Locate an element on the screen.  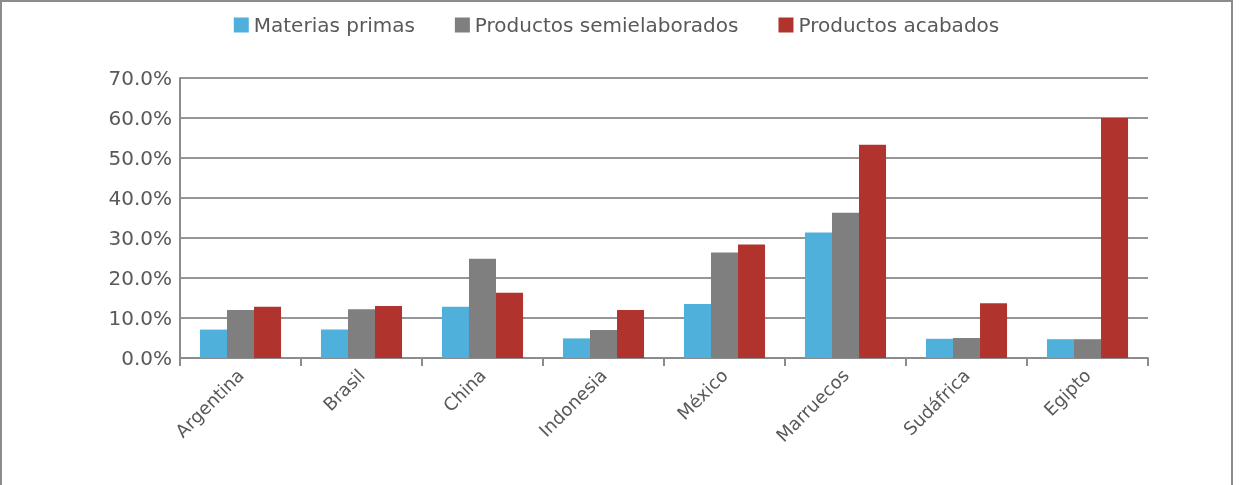
y-tick-label: 30.0% is located at coordinates (140, 238).